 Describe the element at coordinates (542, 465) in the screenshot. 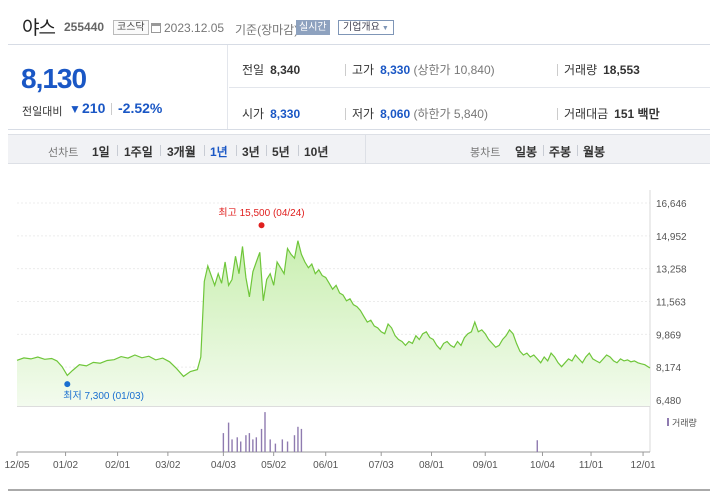

I see `x-tick-label: 10/04` at that location.